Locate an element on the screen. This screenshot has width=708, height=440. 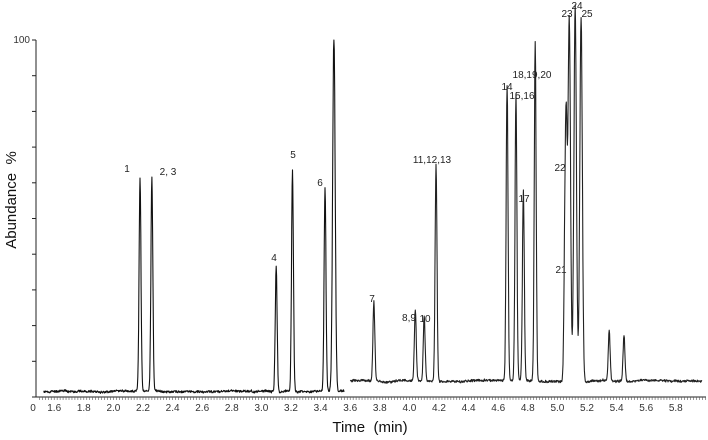
peak-label: 24 is located at coordinates (577, 6).